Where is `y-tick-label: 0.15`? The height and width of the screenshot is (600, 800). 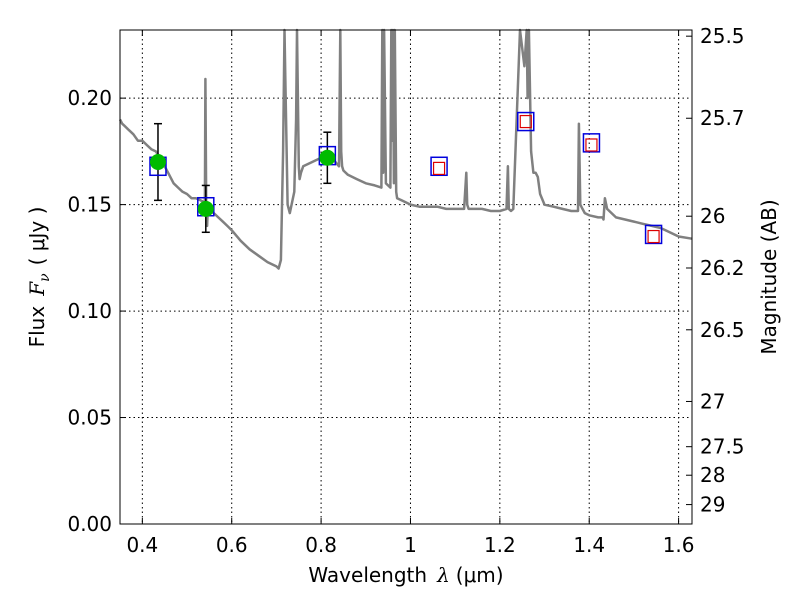 y-tick-label: 0.15 is located at coordinates (89, 205).